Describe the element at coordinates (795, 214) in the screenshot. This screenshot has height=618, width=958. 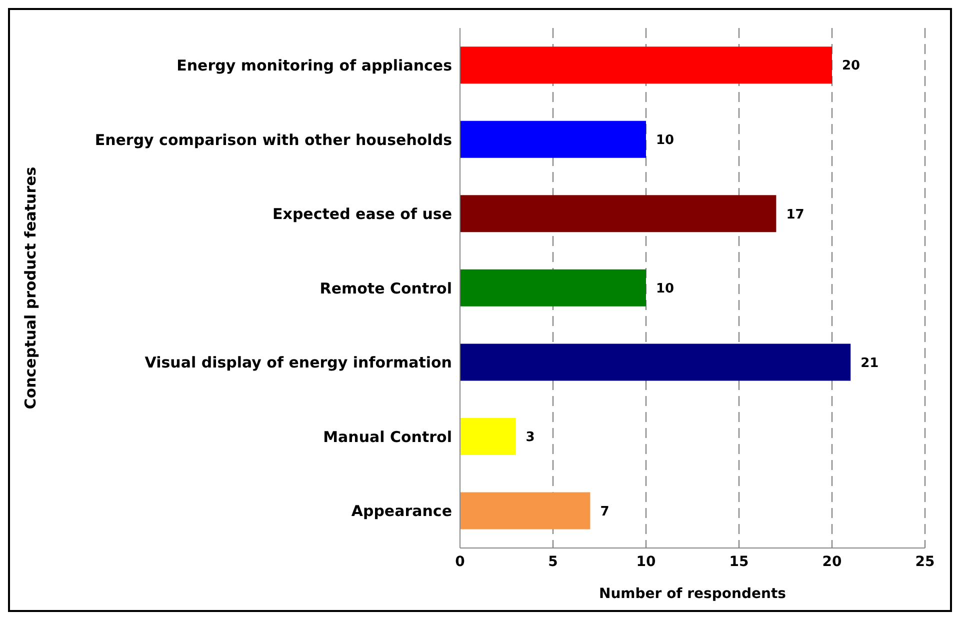
I see `data-label: 17` at that location.